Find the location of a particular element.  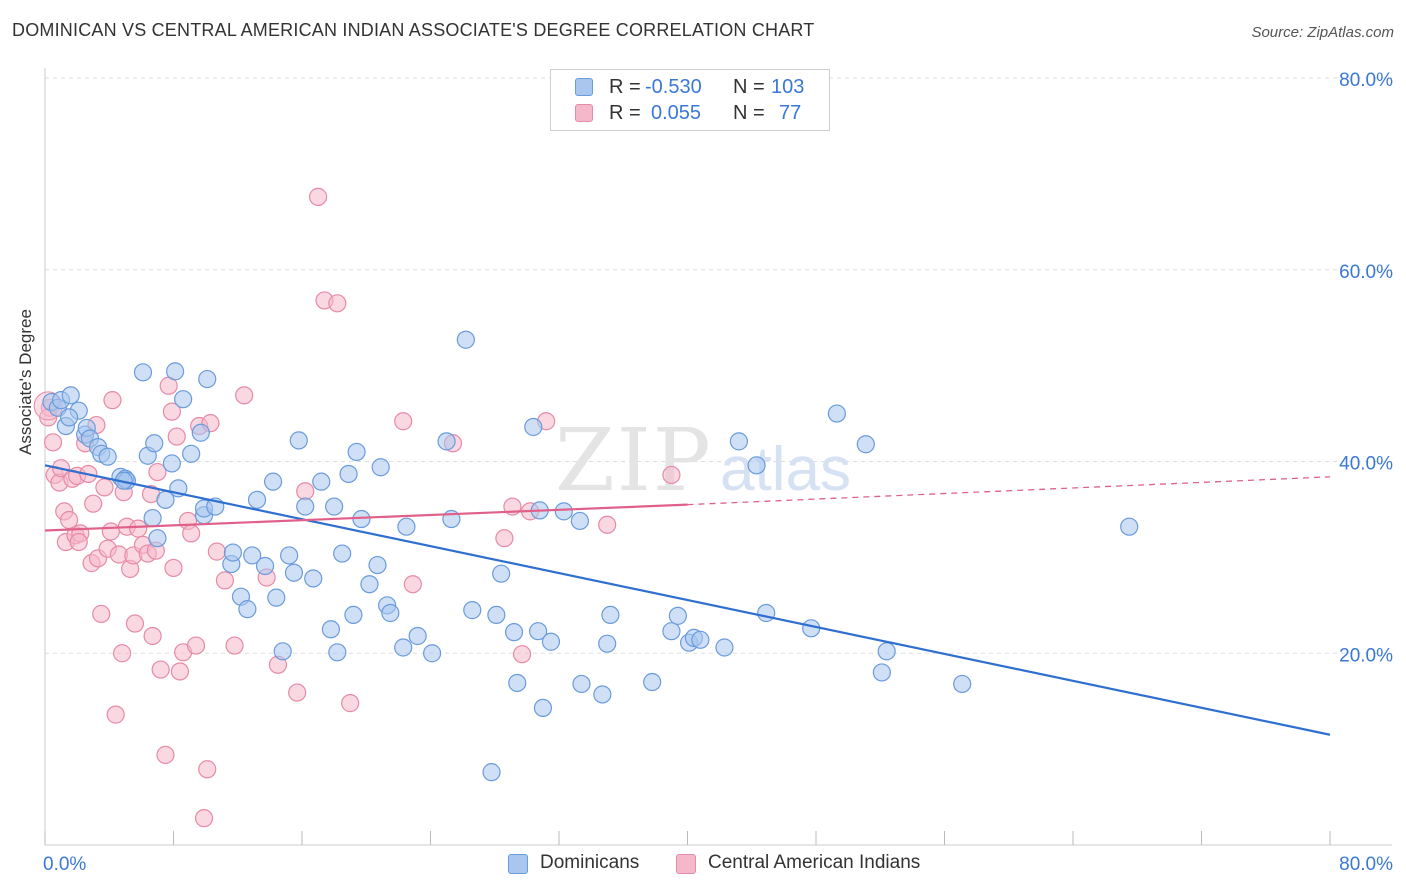

watermark: ZIP atlas is located at coordinates (703, 461).